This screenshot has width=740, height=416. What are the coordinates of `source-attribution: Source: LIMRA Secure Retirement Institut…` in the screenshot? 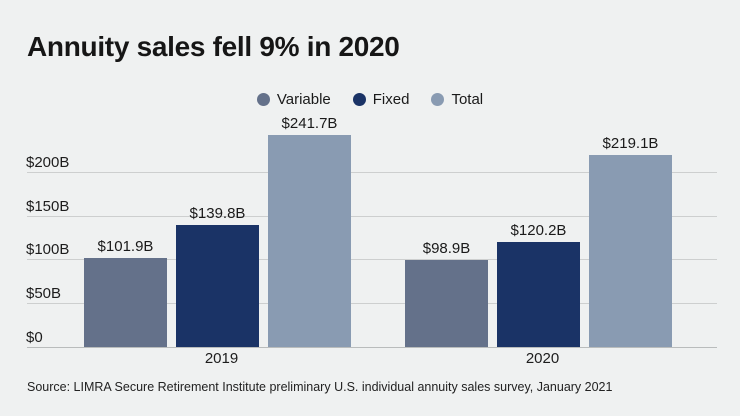 It's located at (320, 387).